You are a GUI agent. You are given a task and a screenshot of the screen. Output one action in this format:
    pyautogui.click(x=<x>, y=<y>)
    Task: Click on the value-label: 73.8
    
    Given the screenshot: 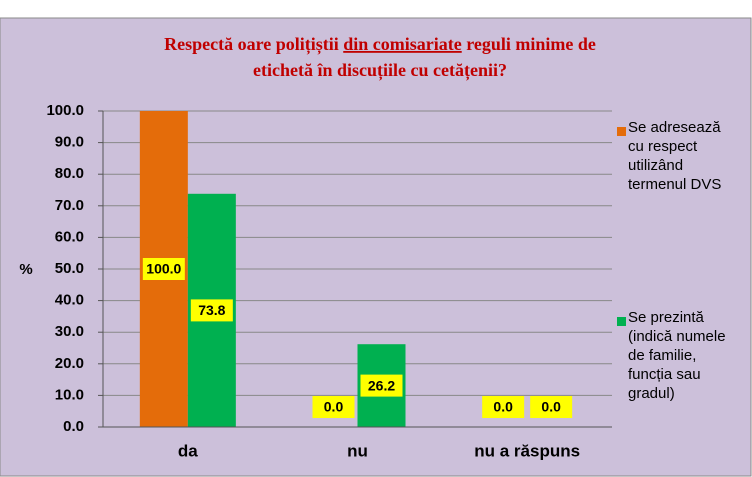 What is the action you would take?
    pyautogui.click(x=211, y=310)
    